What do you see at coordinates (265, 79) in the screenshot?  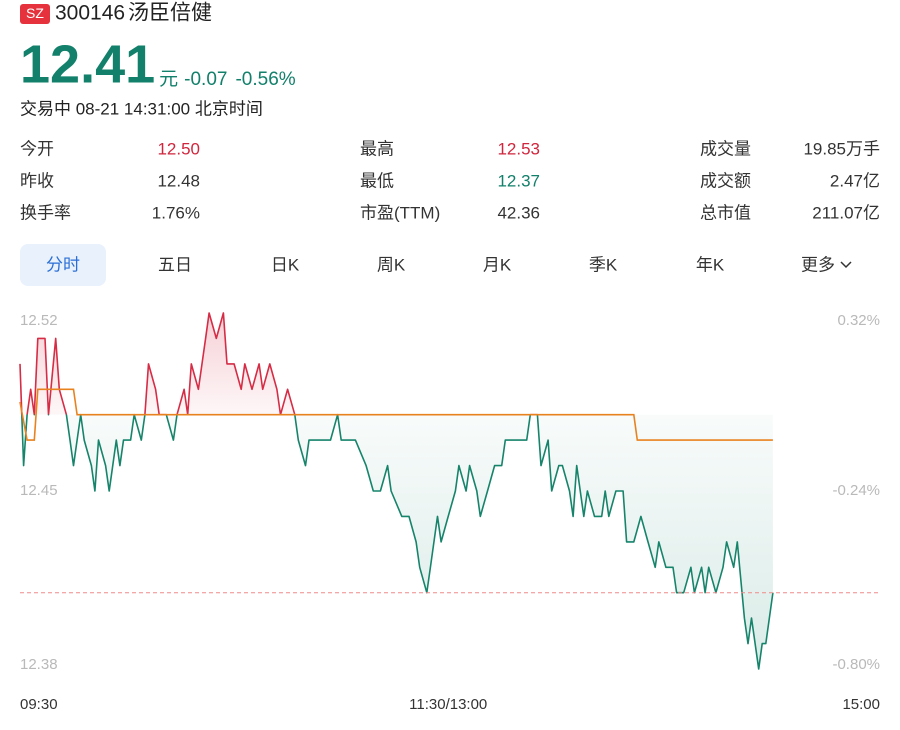 I see `price-change-pct: -0.56%` at bounding box center [265, 79].